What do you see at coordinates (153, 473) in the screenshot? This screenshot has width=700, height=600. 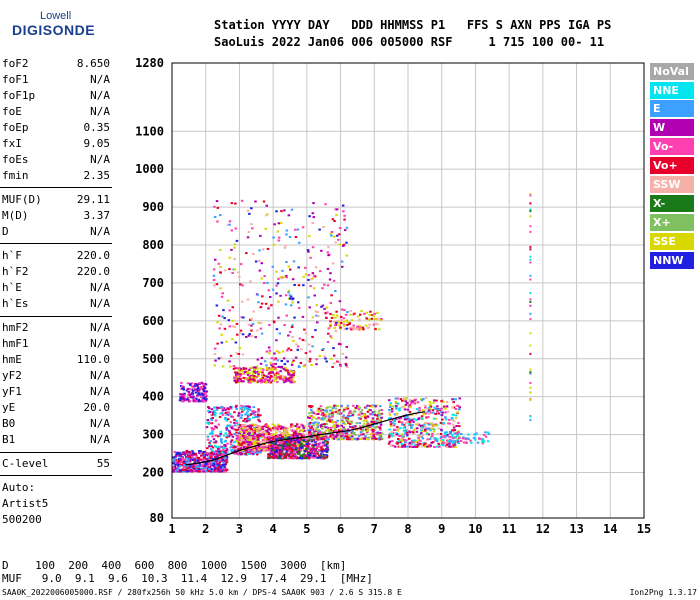 I see `y-tick-label: 200` at bounding box center [153, 473].